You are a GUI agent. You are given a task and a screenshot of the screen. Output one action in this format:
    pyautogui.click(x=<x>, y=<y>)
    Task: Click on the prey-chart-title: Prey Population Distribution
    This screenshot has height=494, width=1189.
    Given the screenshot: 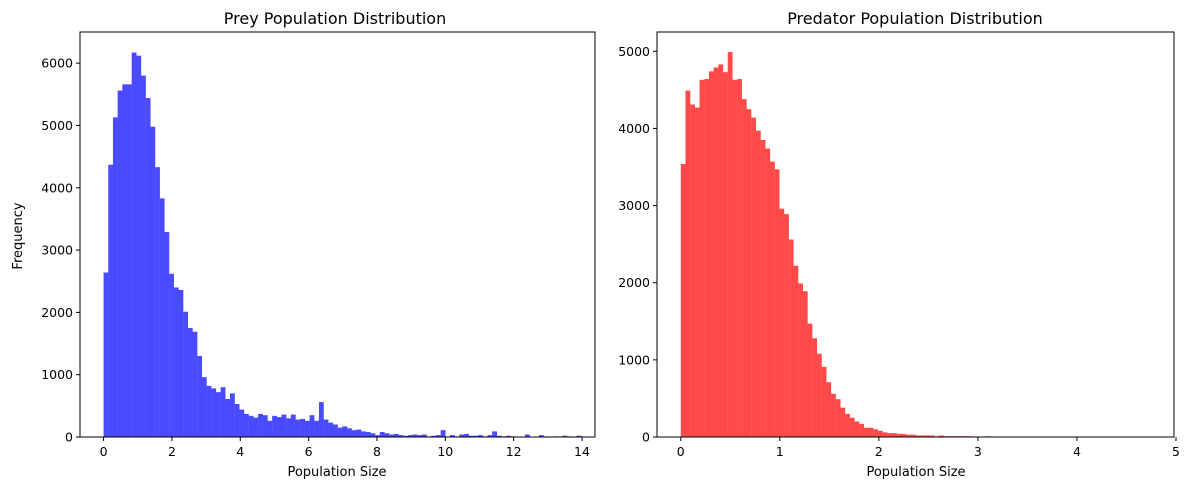 What is the action you would take?
    pyautogui.click(x=335, y=18)
    